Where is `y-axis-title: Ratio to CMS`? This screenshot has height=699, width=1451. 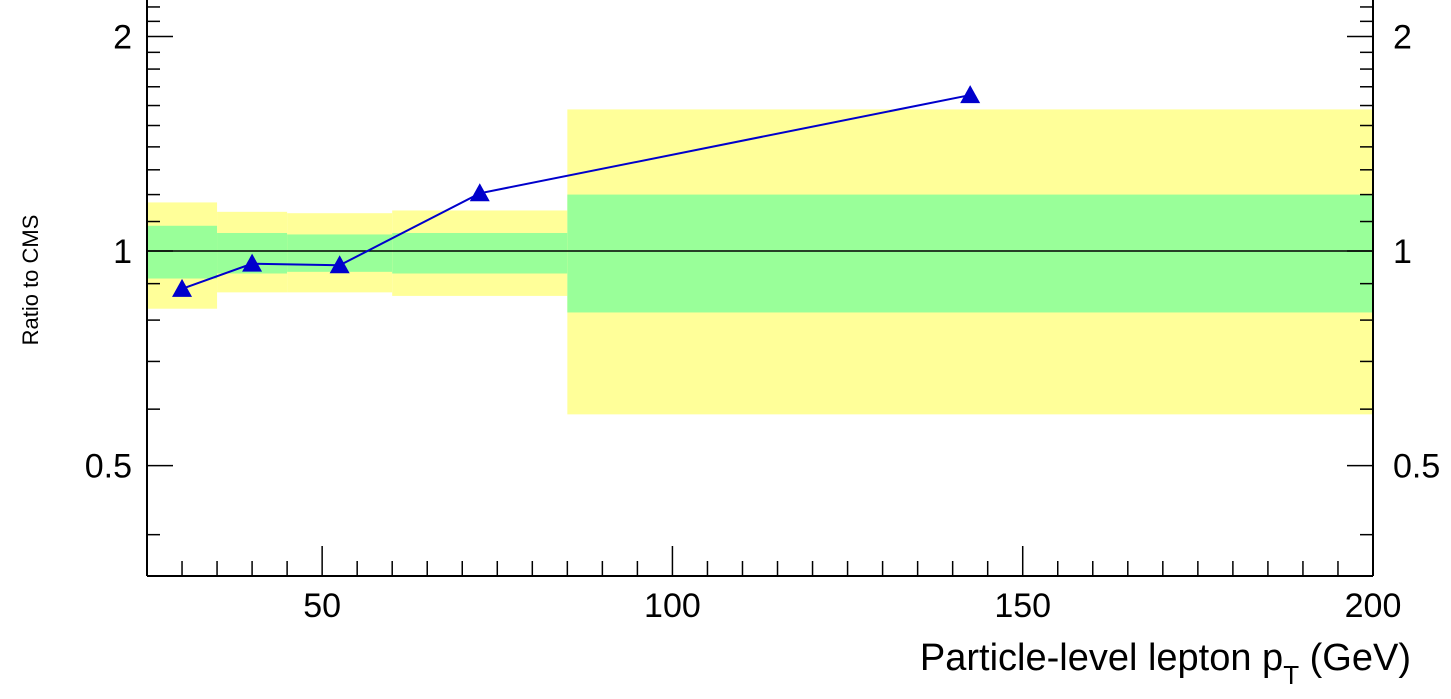 y-axis-title: Ratio to CMS is located at coordinates (30, 280).